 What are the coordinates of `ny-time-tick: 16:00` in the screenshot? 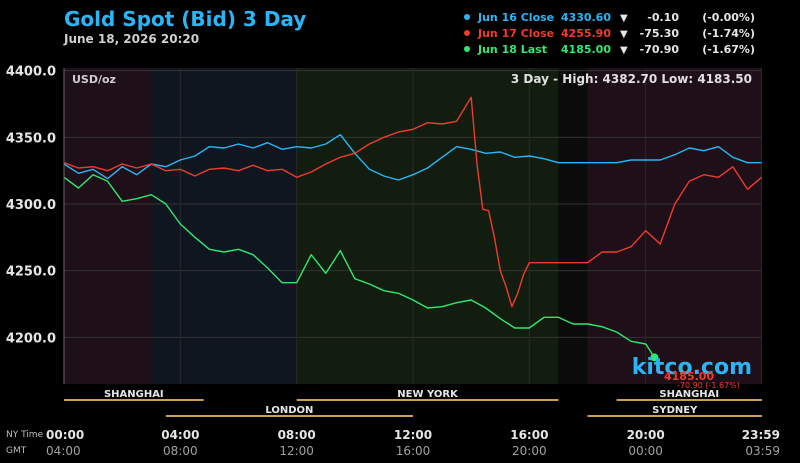 It's located at (529, 435).